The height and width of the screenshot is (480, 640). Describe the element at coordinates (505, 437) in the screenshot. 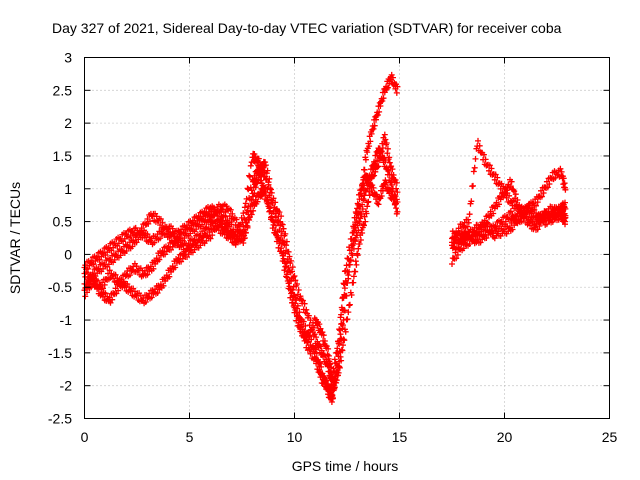

I see `x-tick-label: 20` at that location.